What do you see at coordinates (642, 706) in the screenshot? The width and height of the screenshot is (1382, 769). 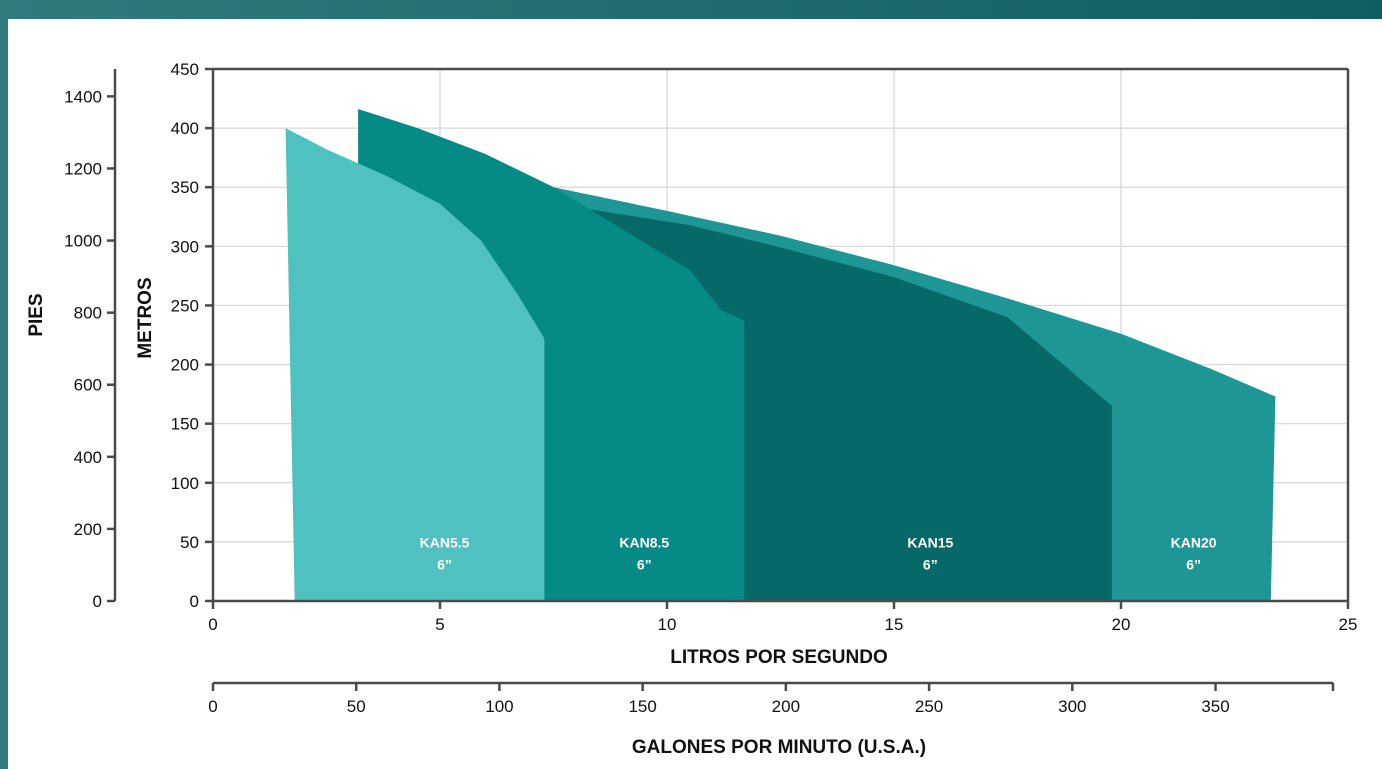 I see `secondary-x-tick-label: 150` at bounding box center [642, 706].